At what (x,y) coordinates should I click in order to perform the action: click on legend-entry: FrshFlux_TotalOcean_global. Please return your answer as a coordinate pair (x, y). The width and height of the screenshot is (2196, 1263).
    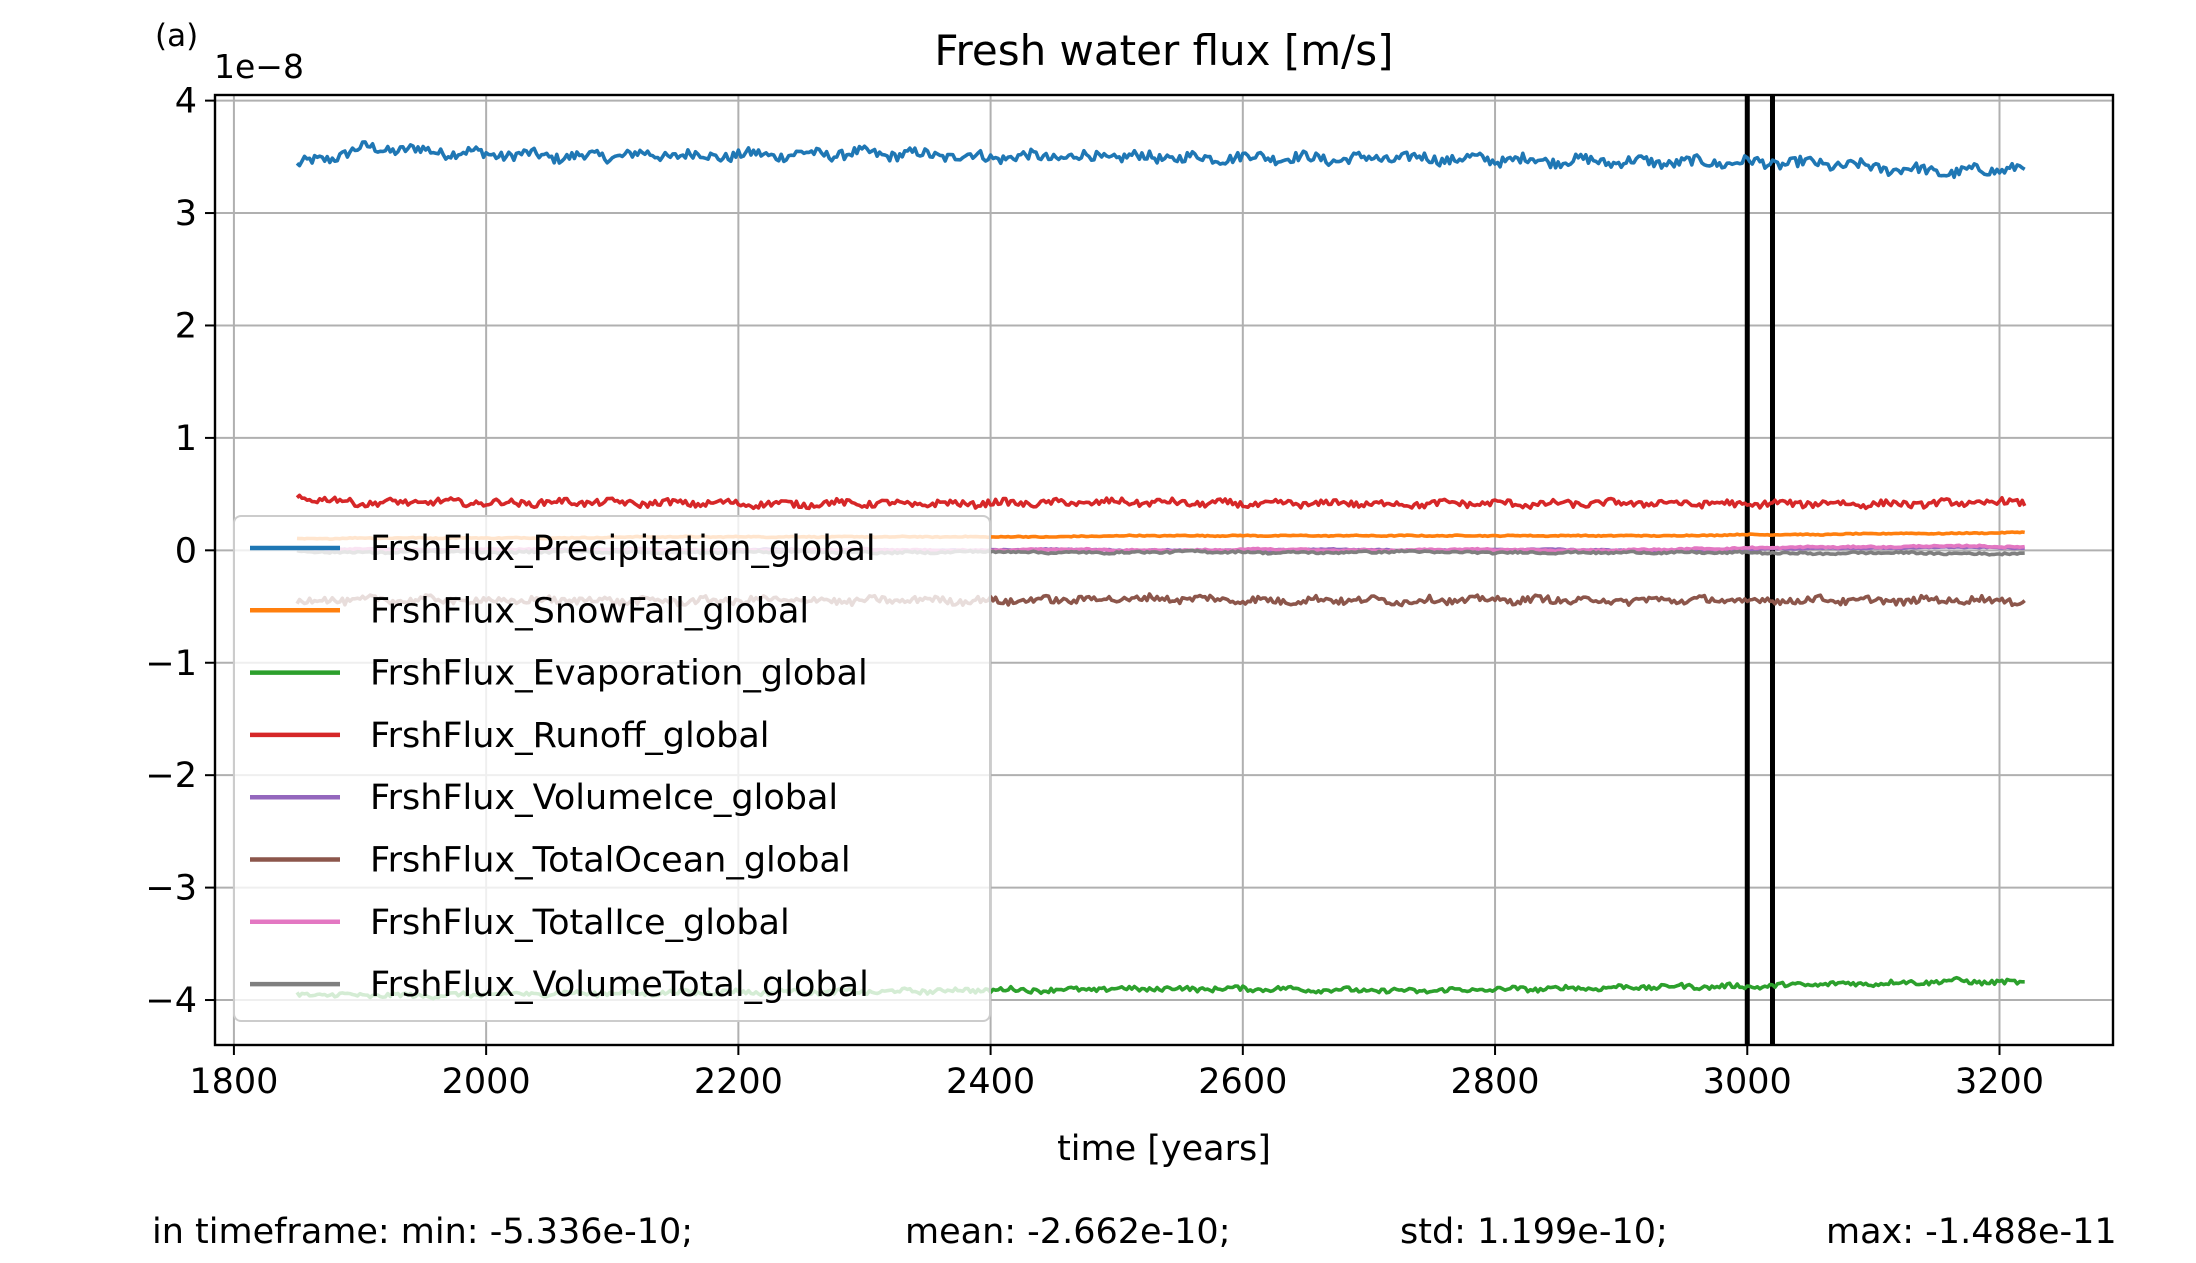
    Looking at the image, I should click on (610, 861).